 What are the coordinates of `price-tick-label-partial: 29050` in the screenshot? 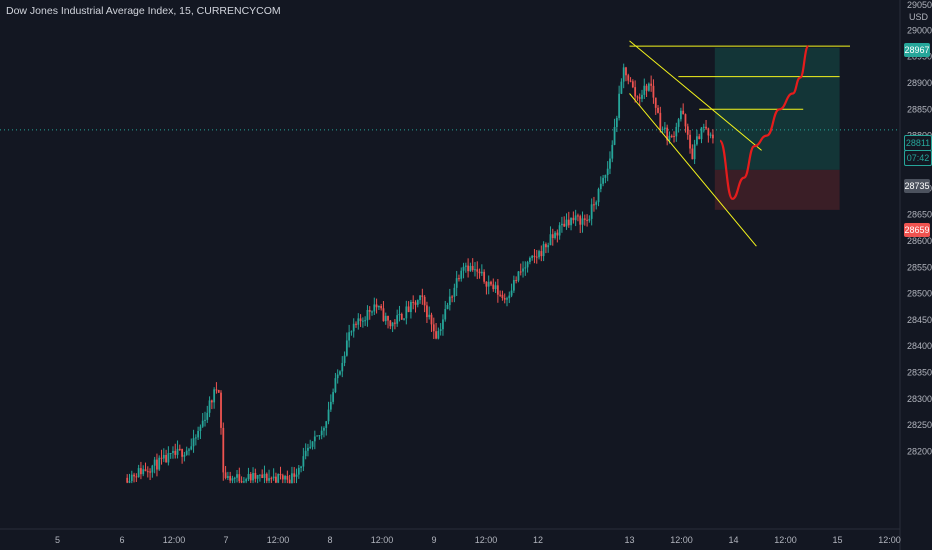 It's located at (919, 5).